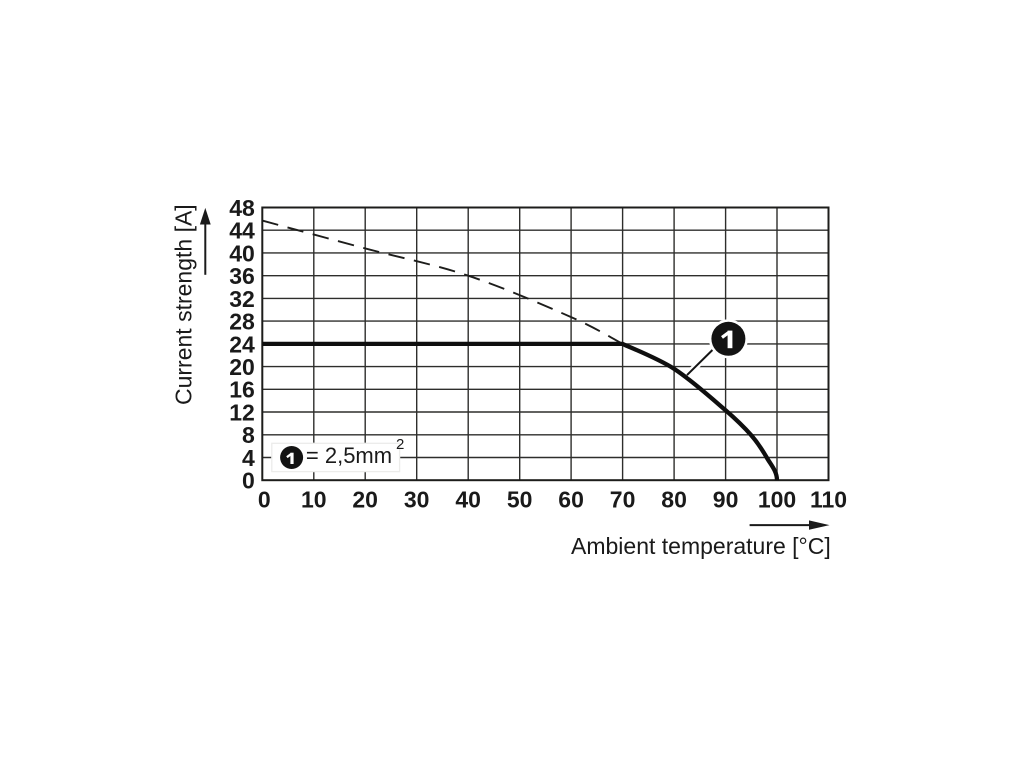 This screenshot has width=1020, height=765. What do you see at coordinates (777, 500) in the screenshot?
I see `svg-text: 100` at bounding box center [777, 500].